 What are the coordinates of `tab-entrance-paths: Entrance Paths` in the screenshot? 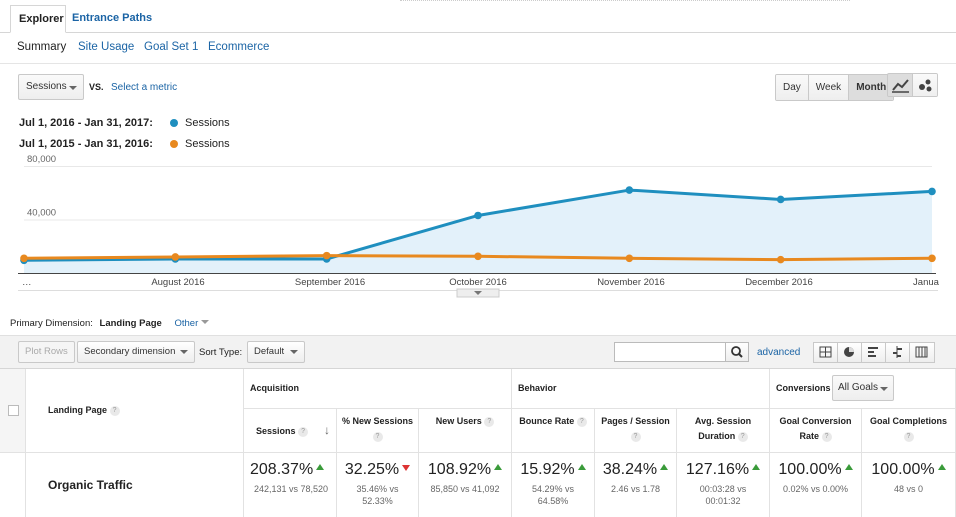 It's located at (112, 18).